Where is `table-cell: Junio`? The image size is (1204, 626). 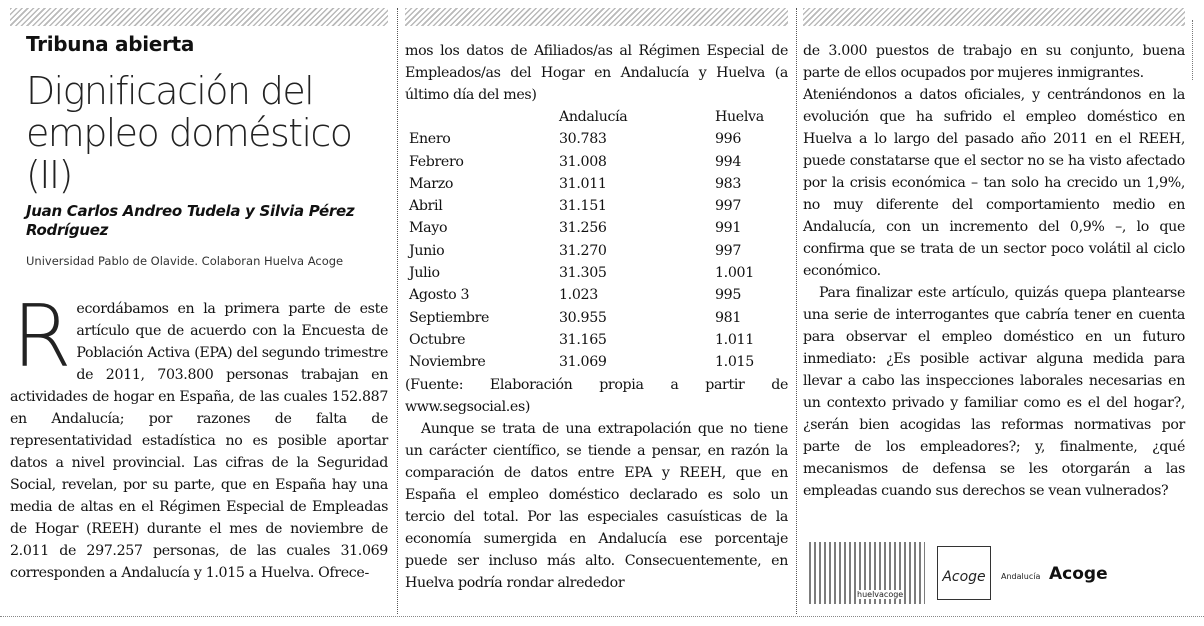 table-cell: Junio is located at coordinates (427, 250).